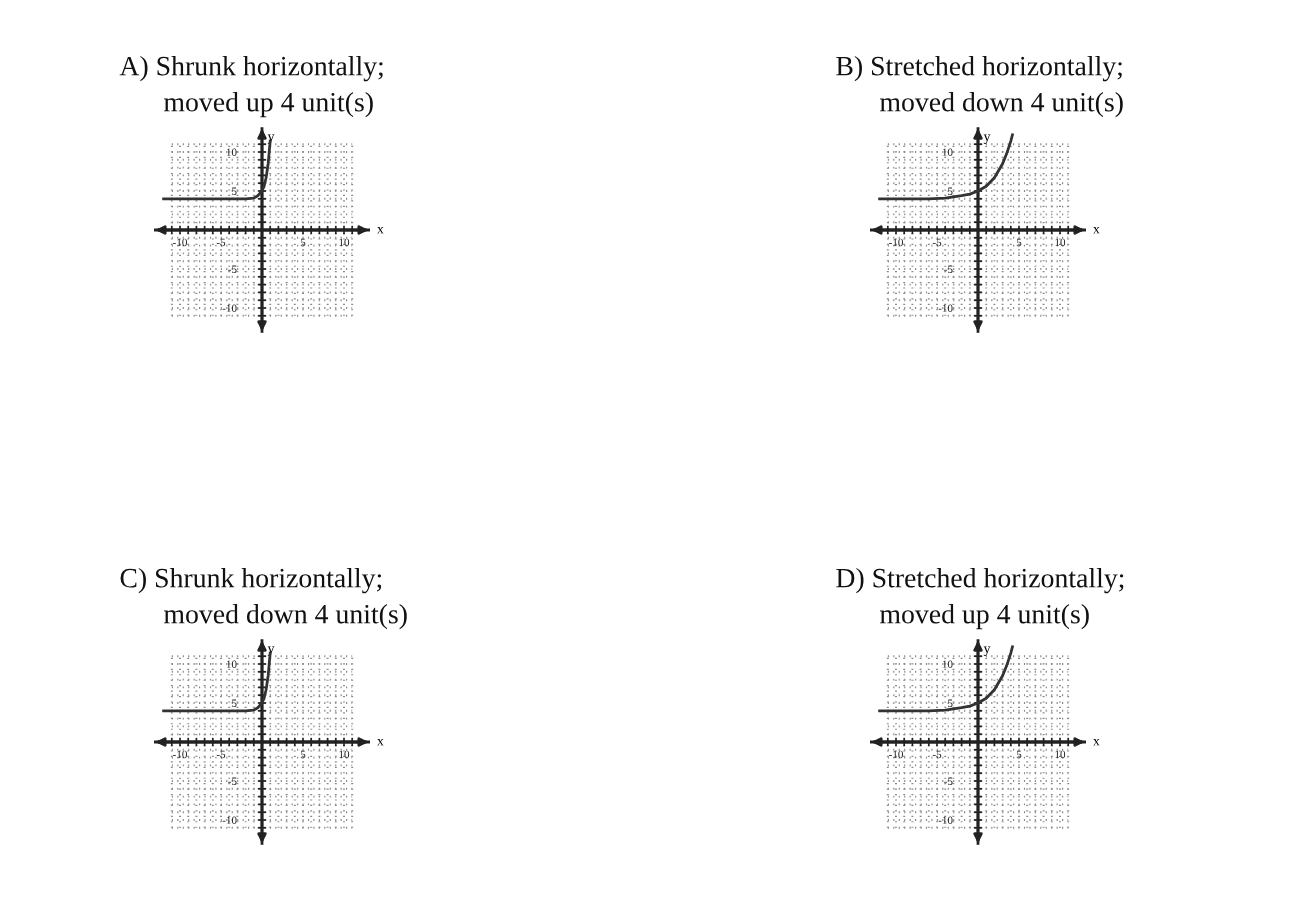  I want to click on chart-title: B) Stretched horizontally; moved down 4 unit(s), so click(979, 86).